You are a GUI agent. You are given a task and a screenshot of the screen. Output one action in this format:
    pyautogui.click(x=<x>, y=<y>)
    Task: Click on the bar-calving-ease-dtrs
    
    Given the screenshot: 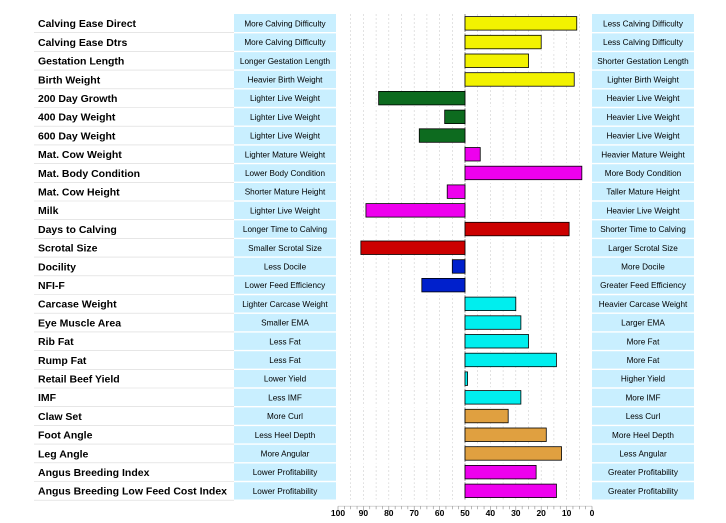 What is the action you would take?
    pyautogui.click(x=503, y=42)
    